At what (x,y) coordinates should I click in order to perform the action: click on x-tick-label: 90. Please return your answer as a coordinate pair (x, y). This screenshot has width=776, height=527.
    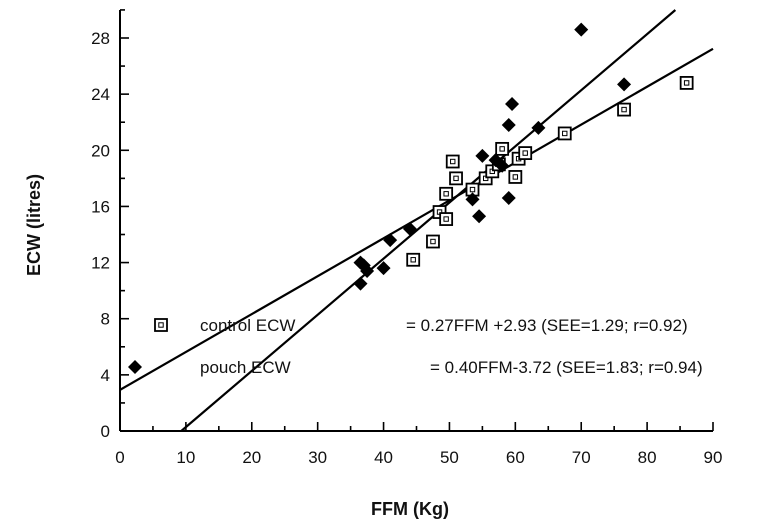
    Looking at the image, I should click on (713, 457).